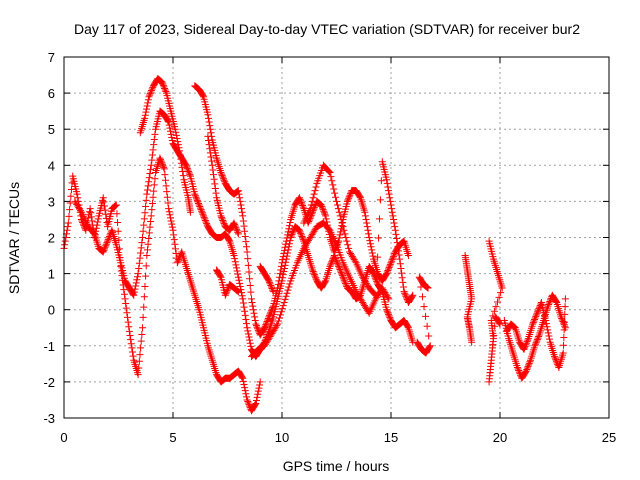 This screenshot has height=480, width=640. I want to click on y-tick-label: 2, so click(51, 238).